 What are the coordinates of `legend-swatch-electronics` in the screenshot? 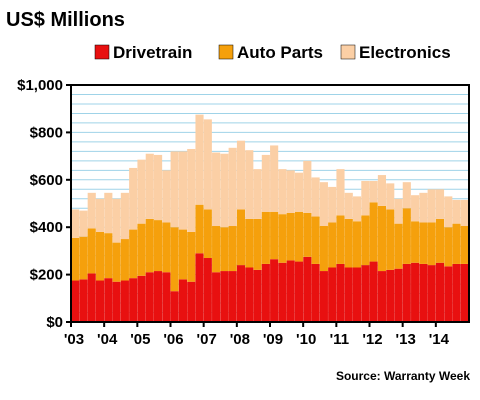 It's located at (348, 52).